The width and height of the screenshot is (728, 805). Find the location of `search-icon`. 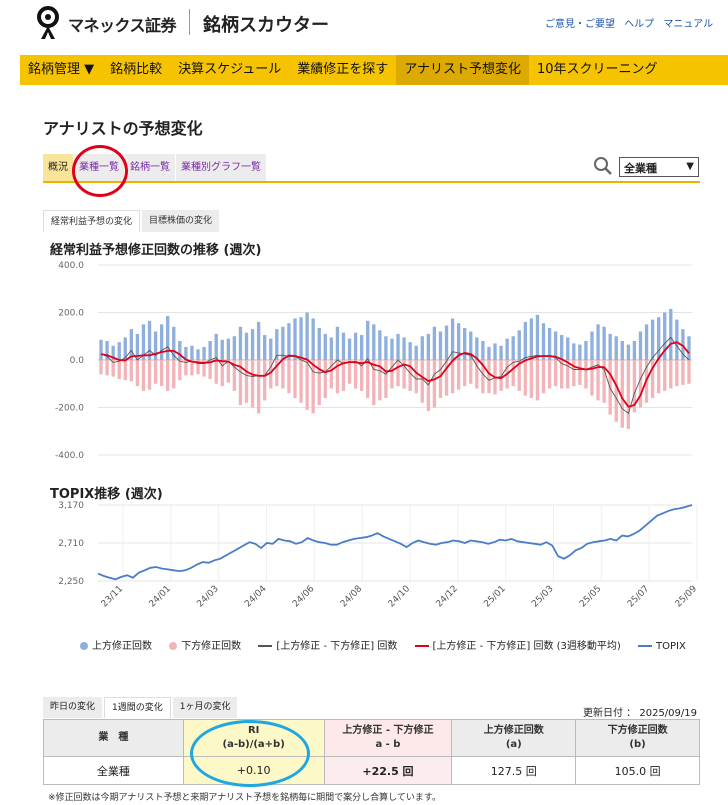

search-icon is located at coordinates (603, 166).